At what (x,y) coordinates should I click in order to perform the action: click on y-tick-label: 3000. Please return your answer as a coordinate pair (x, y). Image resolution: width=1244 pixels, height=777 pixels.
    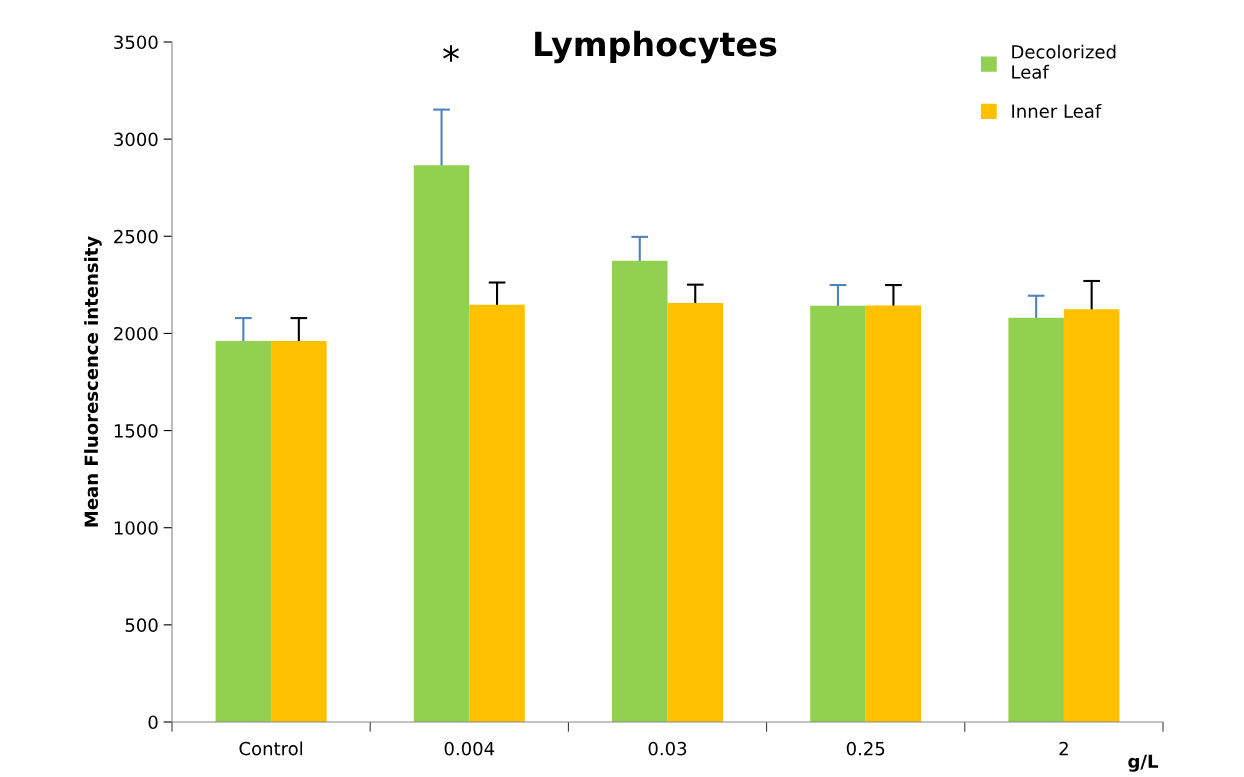
    Looking at the image, I should click on (136, 139).